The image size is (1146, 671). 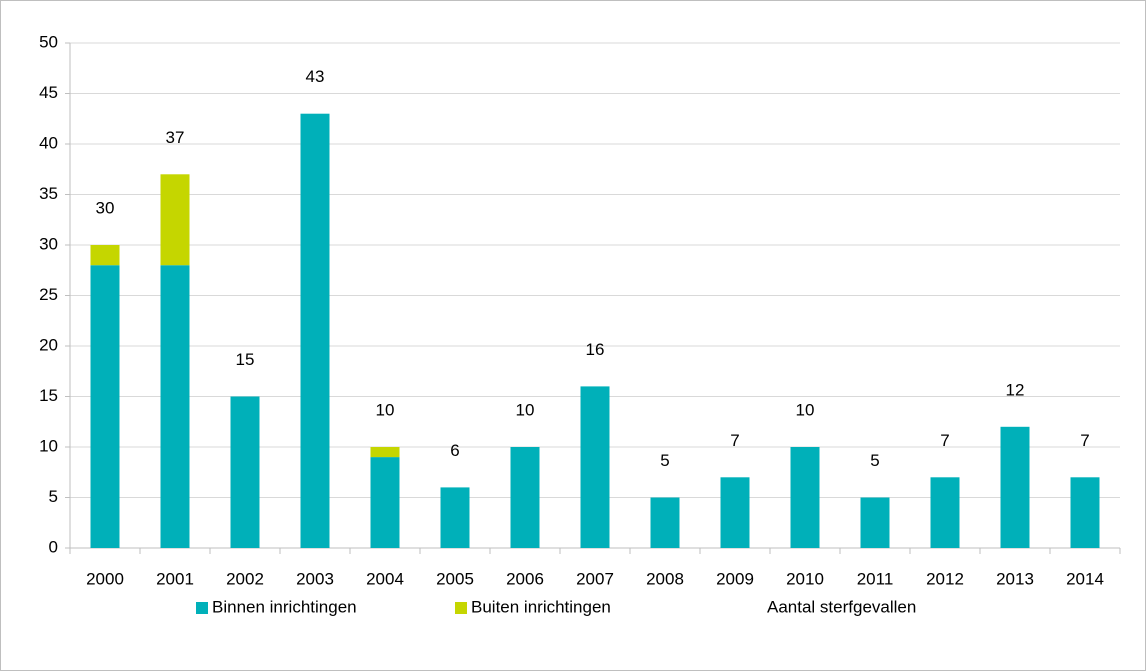 I want to click on x-tick-label: 2003, so click(x=315, y=578).